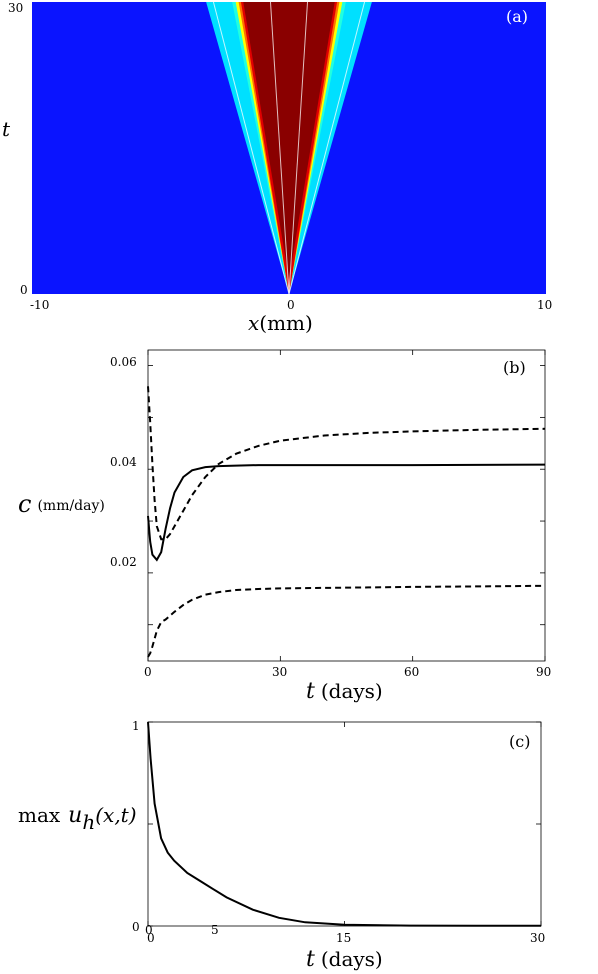 Image resolution: width=598 pixels, height=974 pixels. I want to click on c-series-1-solid, so click(344, 824).